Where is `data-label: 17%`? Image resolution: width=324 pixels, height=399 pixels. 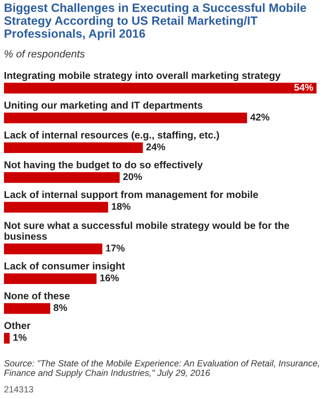 data-label: 17% is located at coordinates (115, 248).